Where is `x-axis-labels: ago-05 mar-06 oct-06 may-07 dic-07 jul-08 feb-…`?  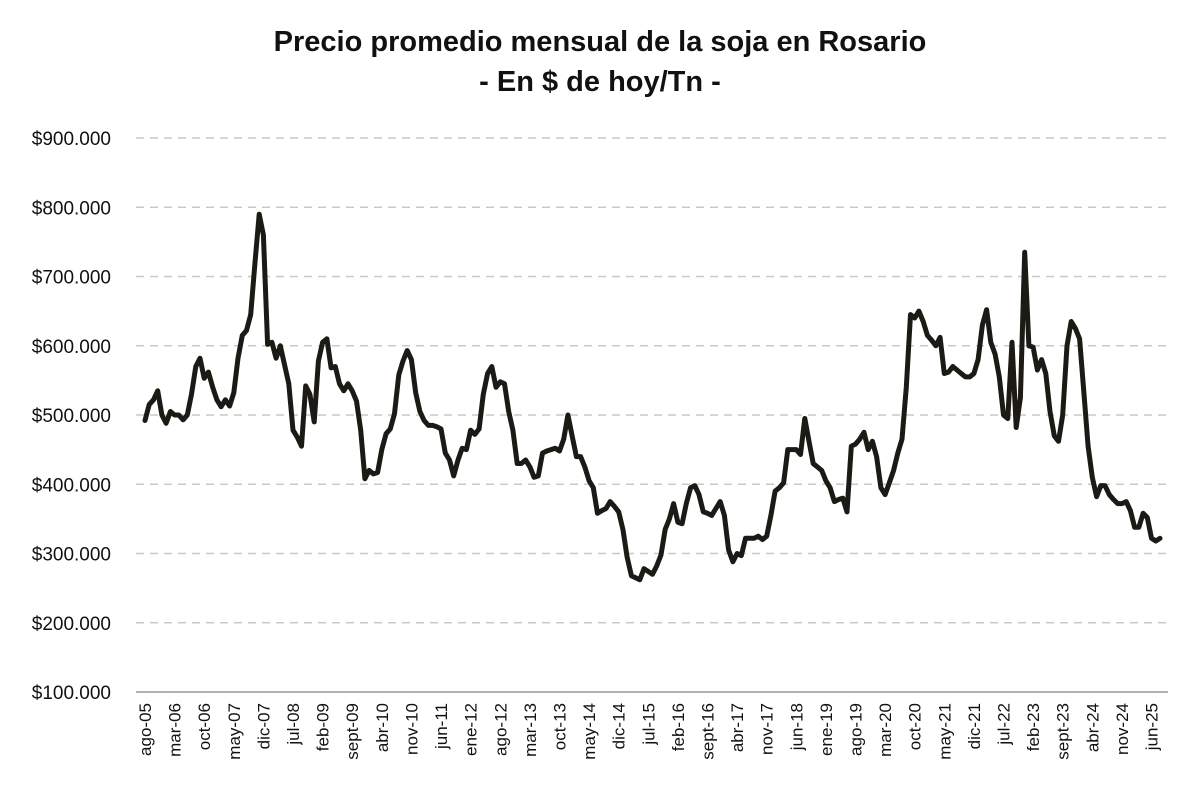 x-axis-labels: ago-05 mar-06 oct-06 may-07 dic-07 jul-08 feb-… is located at coordinates (649, 731).